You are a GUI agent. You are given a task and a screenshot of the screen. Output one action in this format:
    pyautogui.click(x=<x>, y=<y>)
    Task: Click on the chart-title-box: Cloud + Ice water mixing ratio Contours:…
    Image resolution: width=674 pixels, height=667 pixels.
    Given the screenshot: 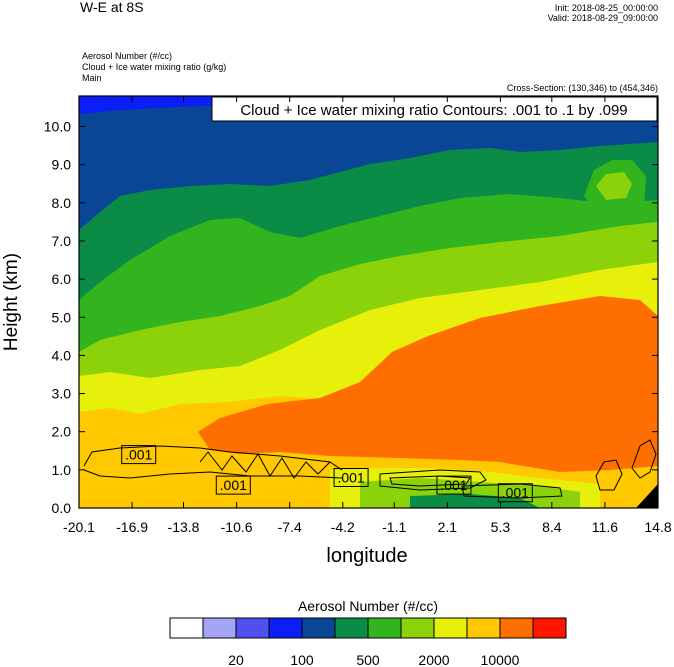 What is the action you would take?
    pyautogui.click(x=434, y=109)
    